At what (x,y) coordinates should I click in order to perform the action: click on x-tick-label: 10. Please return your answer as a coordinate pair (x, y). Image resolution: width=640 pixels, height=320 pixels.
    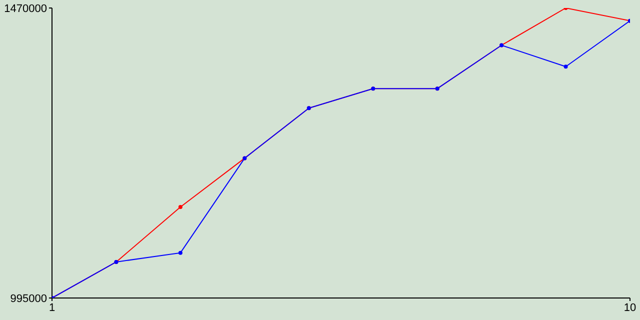
    Looking at the image, I should click on (630, 308).